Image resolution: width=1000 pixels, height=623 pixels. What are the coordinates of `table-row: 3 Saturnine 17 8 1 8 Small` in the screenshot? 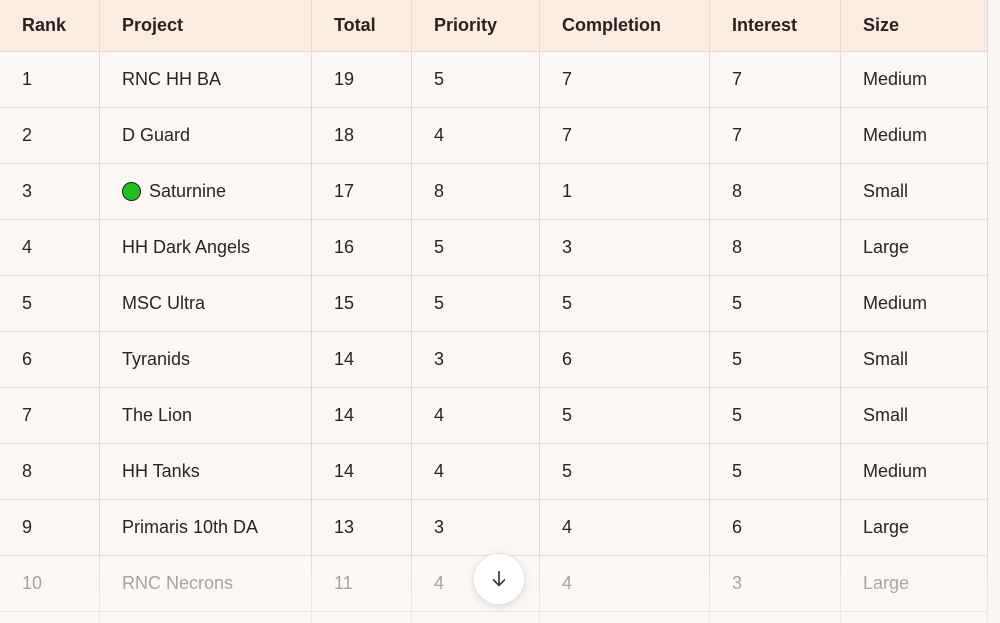 It's located at (494, 191).